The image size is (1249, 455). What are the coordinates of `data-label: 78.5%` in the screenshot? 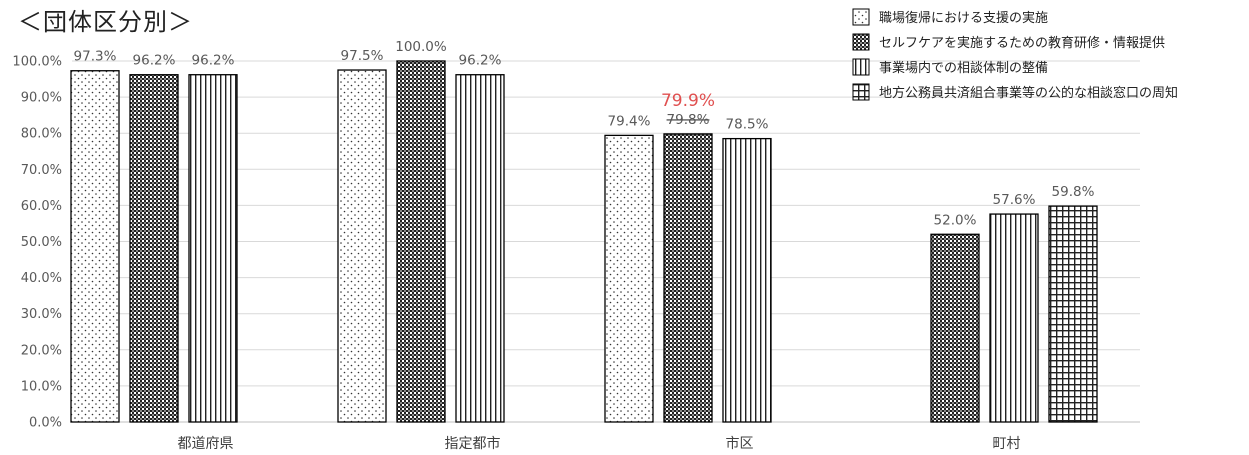 It's located at (747, 125).